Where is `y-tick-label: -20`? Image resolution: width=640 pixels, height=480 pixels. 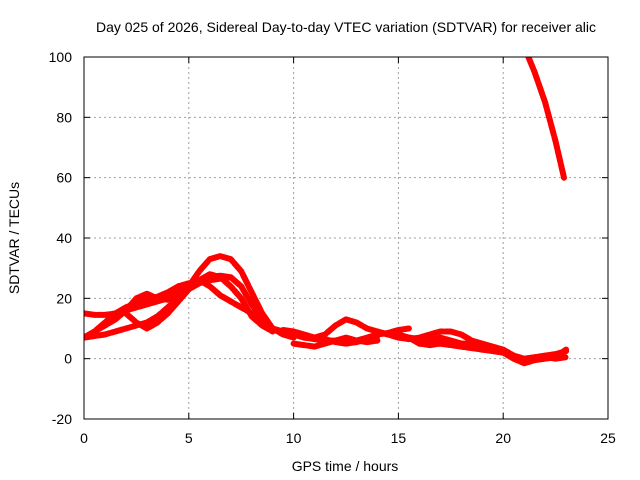
y-tick-label: -20 is located at coordinates (62, 419).